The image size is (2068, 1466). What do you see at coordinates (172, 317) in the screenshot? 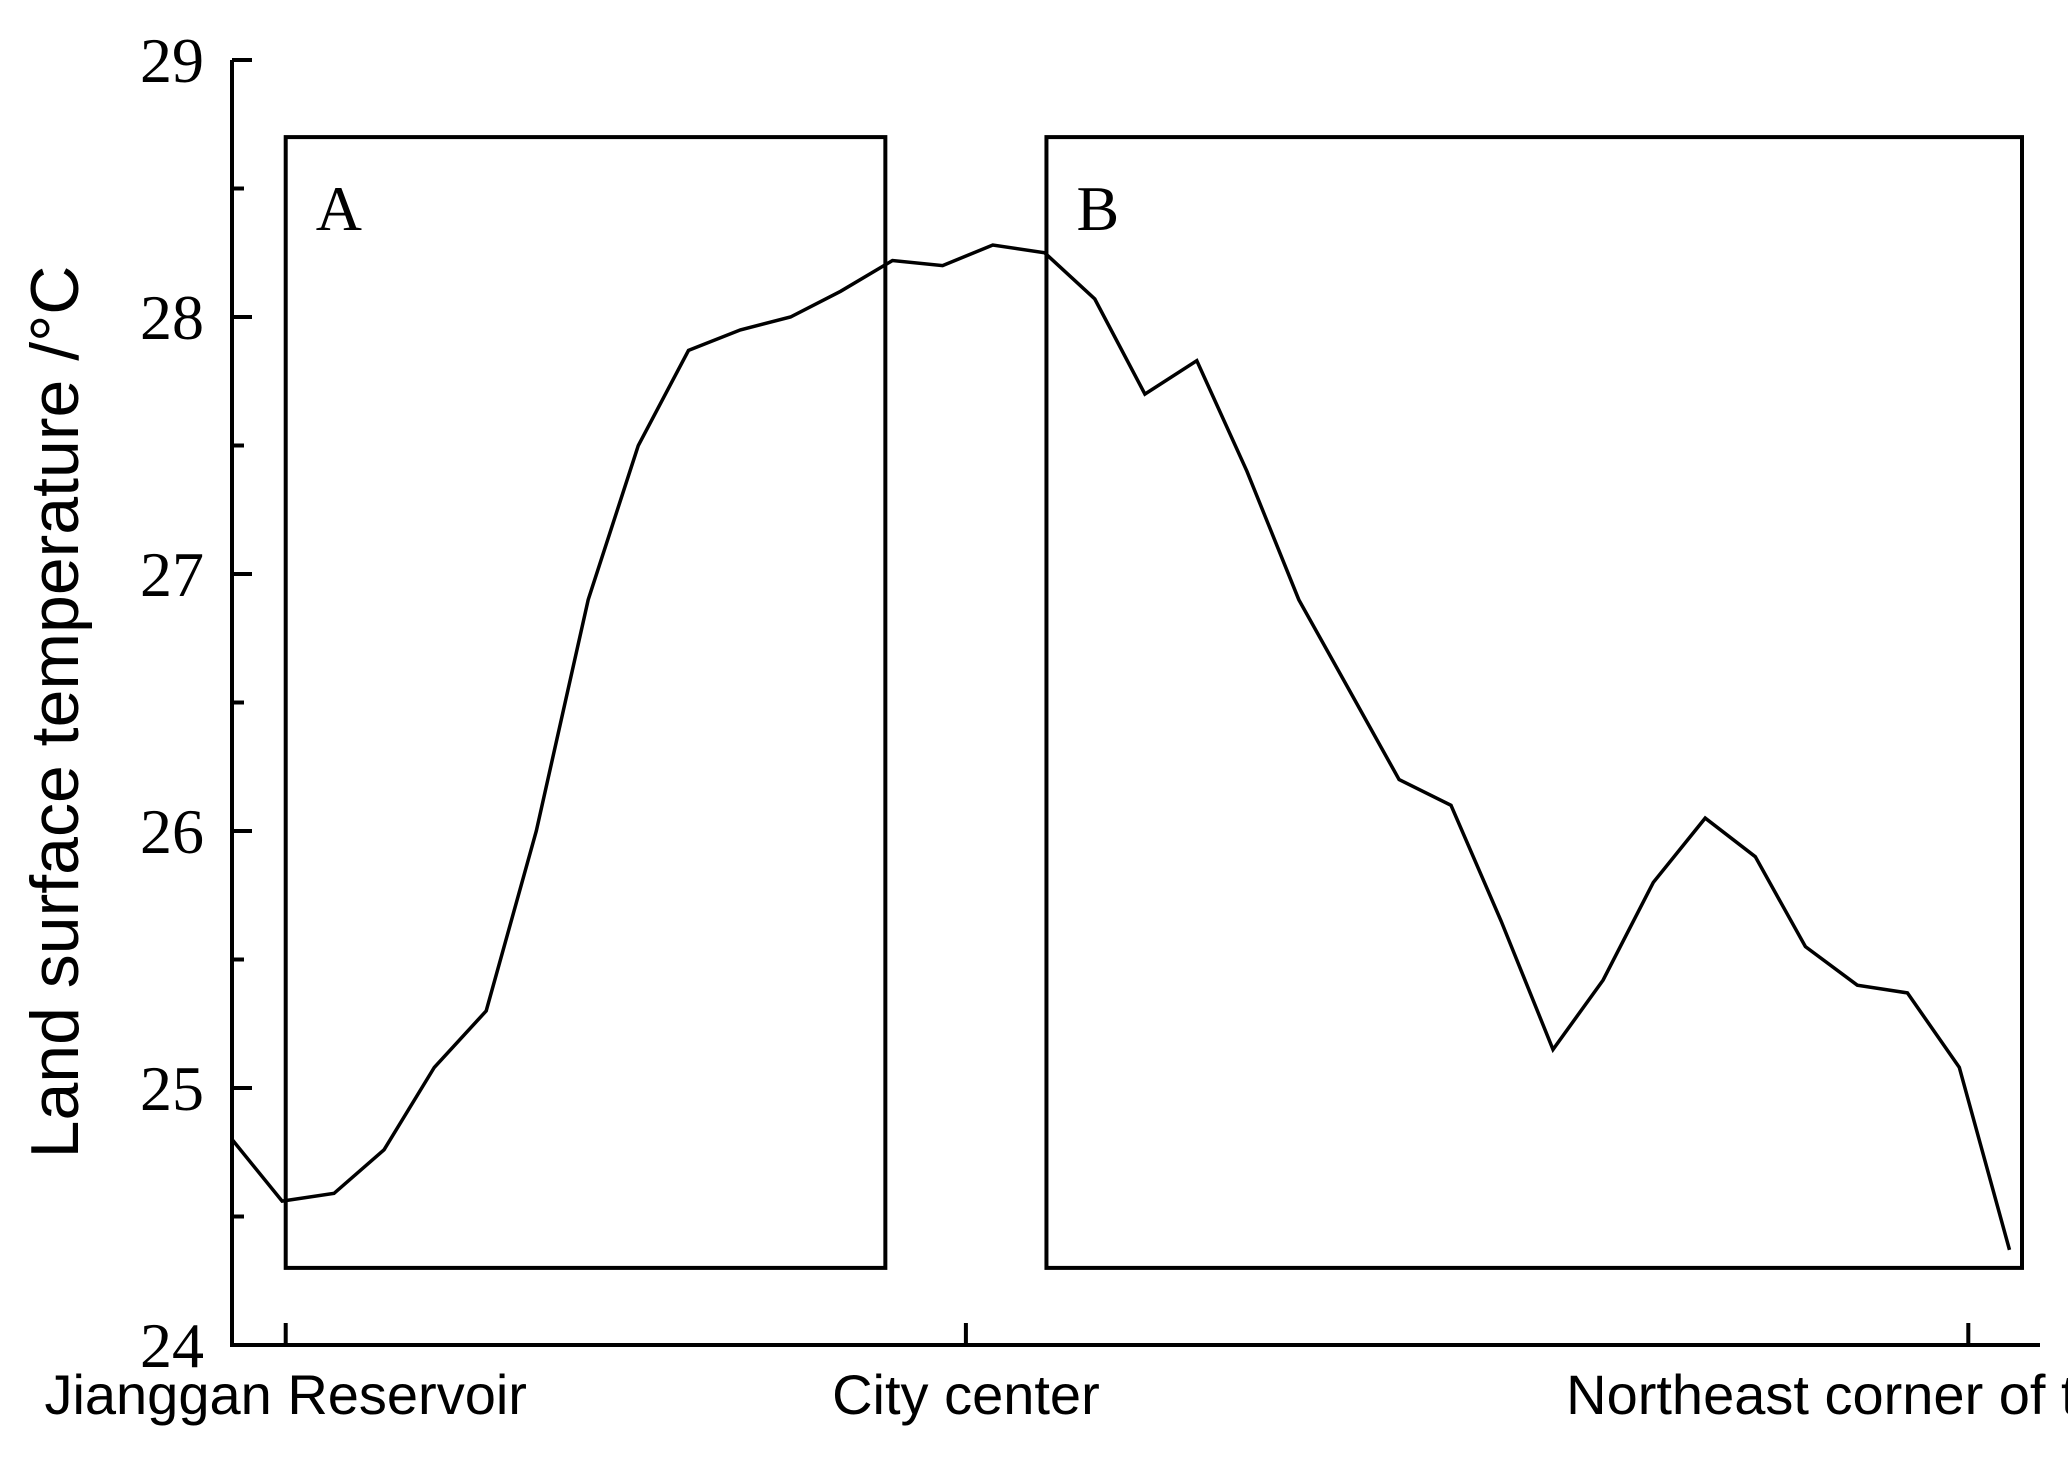
I see `y-tick-label: 28` at bounding box center [172, 317].